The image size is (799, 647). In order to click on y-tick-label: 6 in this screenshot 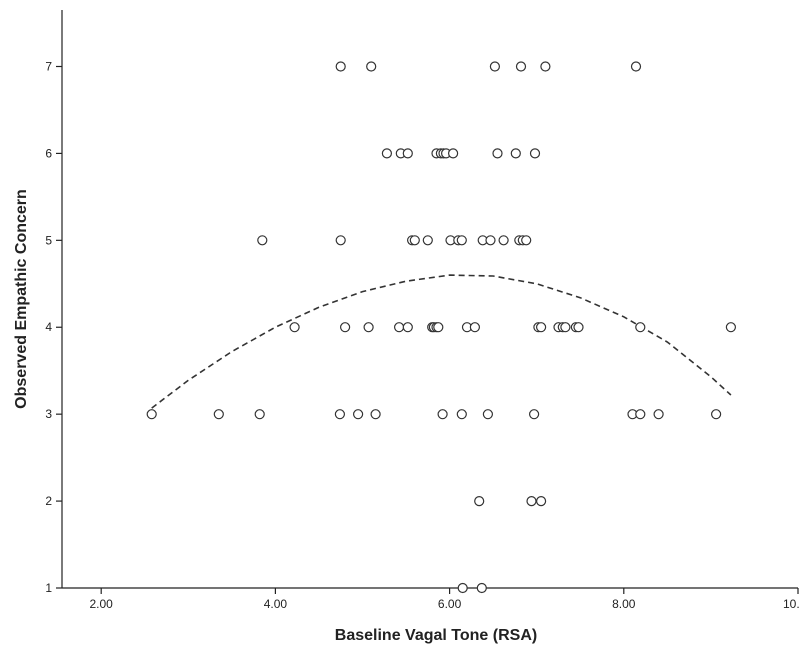, I will do `click(48, 153)`.